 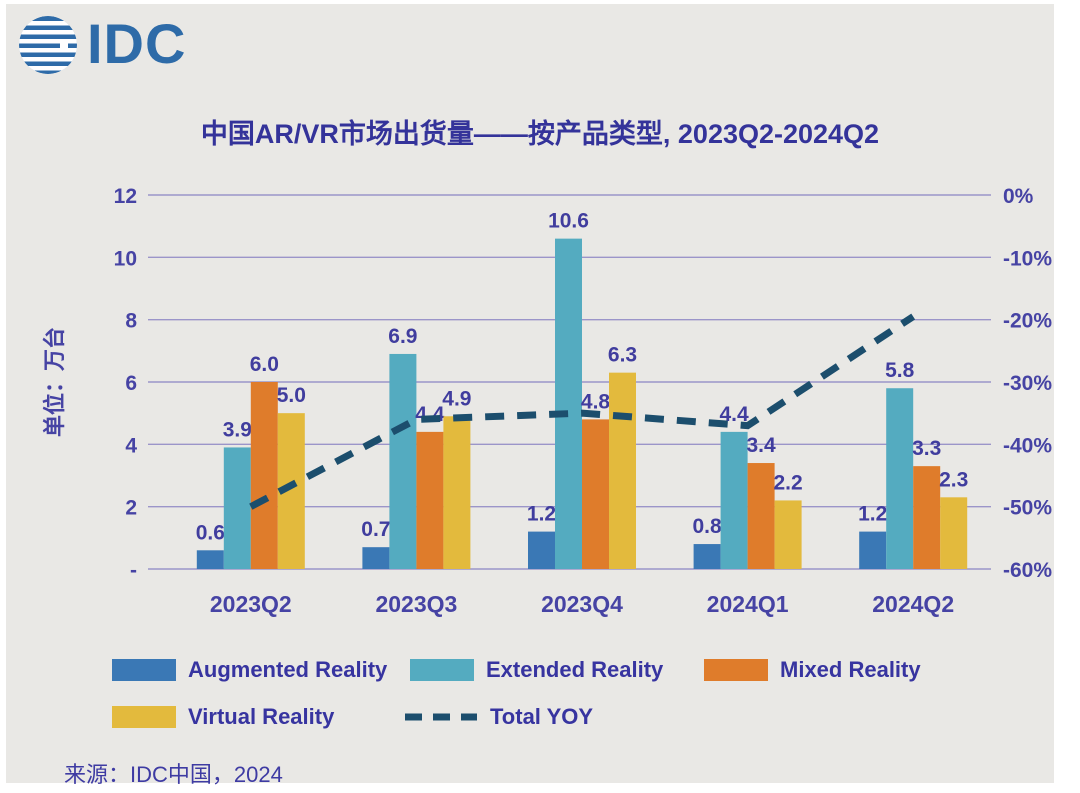 What do you see at coordinates (872, 514) in the screenshot?
I see `value-label-augmented-reality-2024Q2: 1.2` at bounding box center [872, 514].